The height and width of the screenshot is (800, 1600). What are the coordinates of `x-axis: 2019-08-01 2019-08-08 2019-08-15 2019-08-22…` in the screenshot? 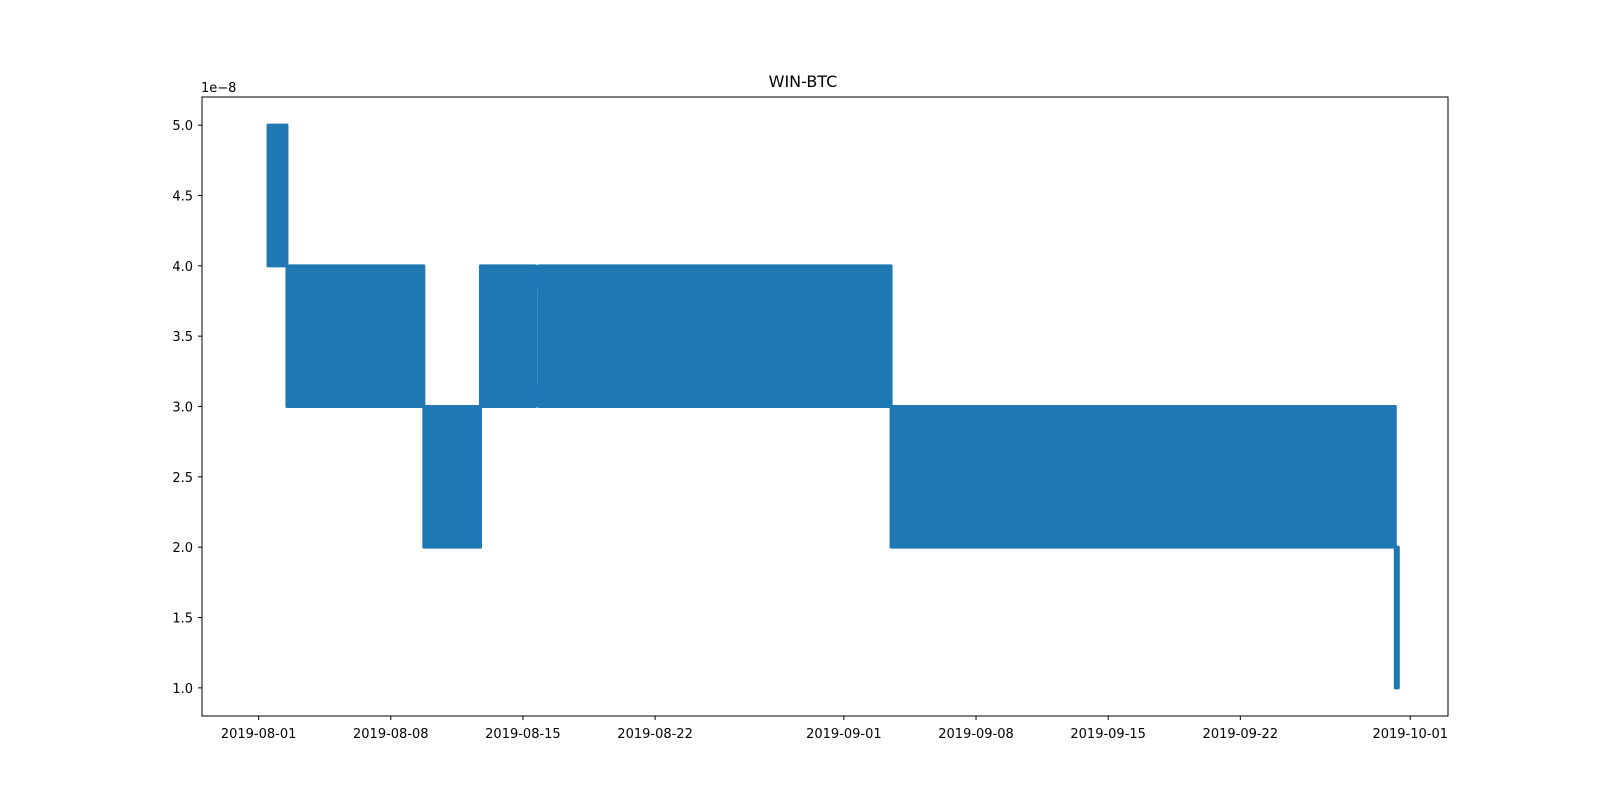 It's located at (834, 729).